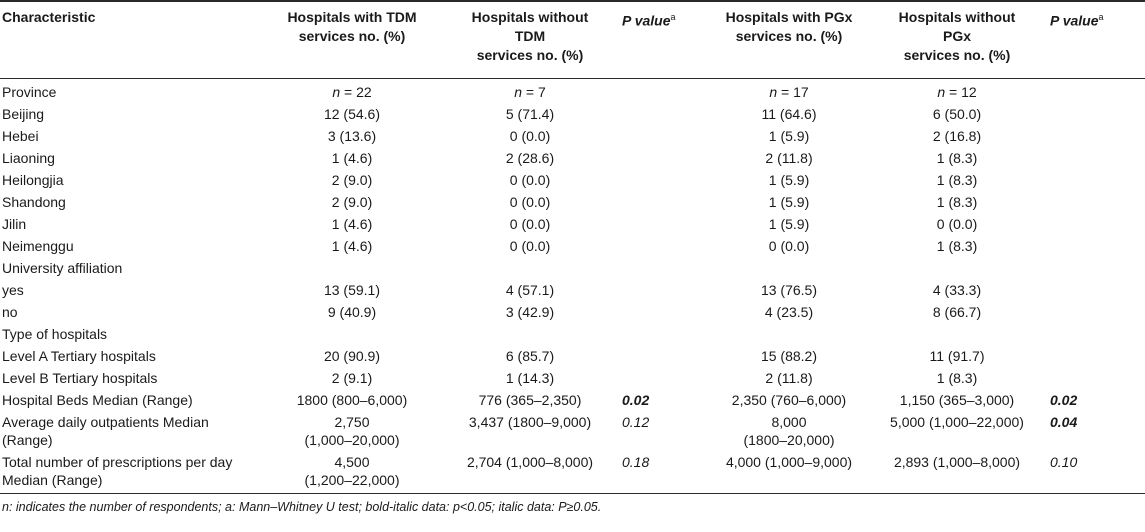  What do you see at coordinates (1093, 402) in the screenshot?
I see `p-value-pgx-cell: 0.02` at bounding box center [1093, 402].